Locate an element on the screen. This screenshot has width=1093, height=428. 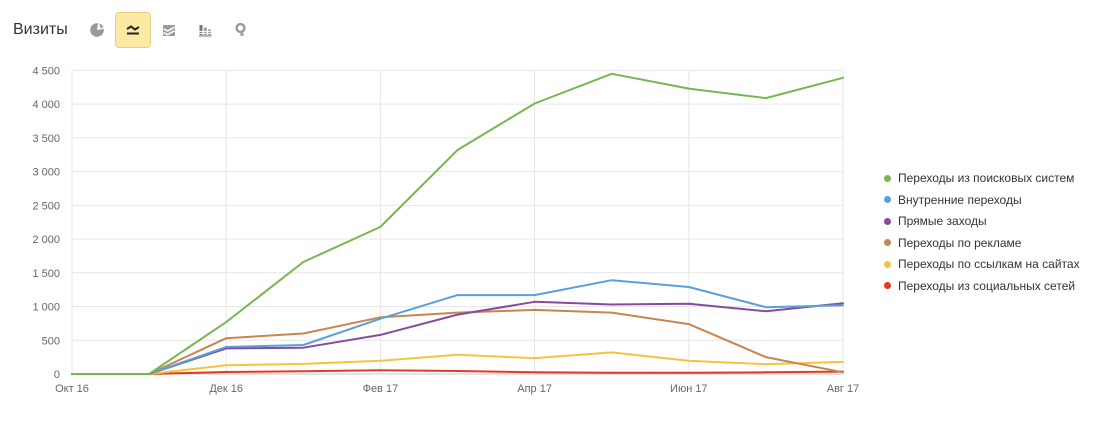
column-chart-button is located at coordinates (205, 30).